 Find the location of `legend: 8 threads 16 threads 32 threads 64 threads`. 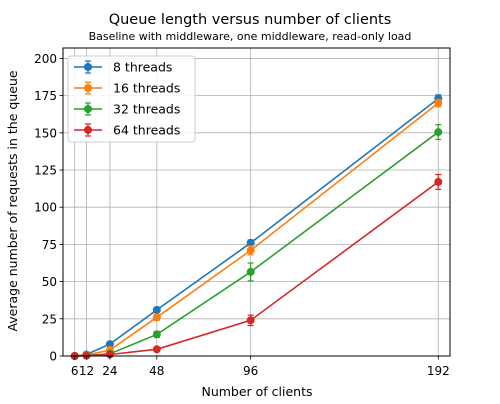

legend: 8 threads 16 threads 32 threads 64 threads is located at coordinates (131, 99).